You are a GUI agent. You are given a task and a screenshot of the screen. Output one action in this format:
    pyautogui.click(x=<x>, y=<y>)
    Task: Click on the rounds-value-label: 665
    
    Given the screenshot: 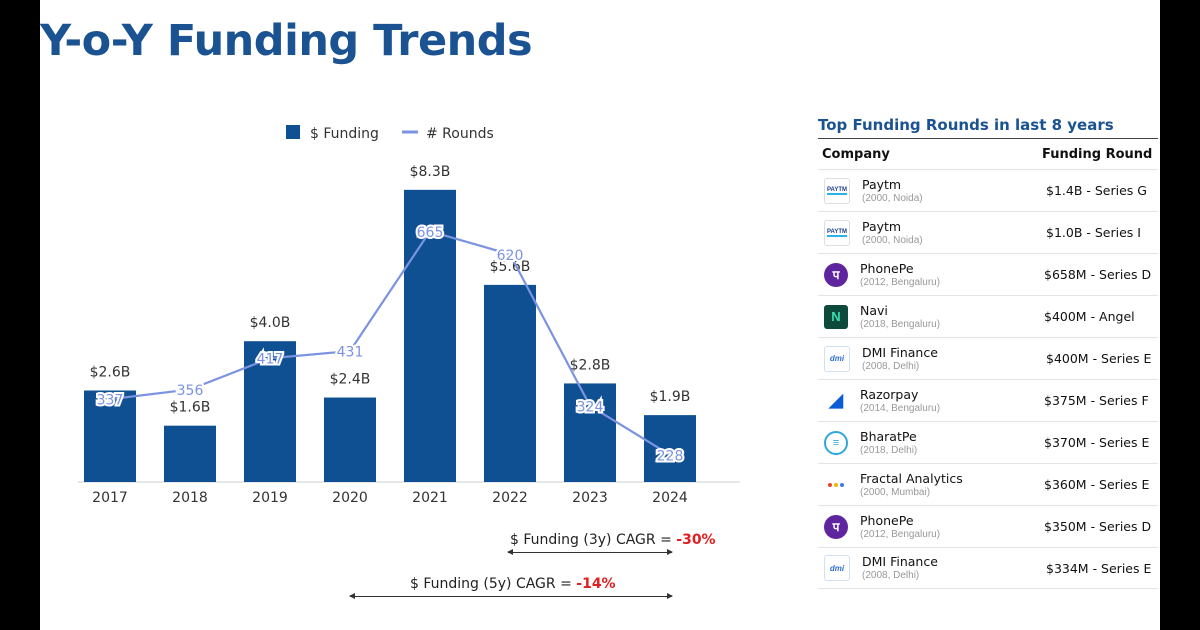 What is the action you would take?
    pyautogui.click(x=430, y=233)
    